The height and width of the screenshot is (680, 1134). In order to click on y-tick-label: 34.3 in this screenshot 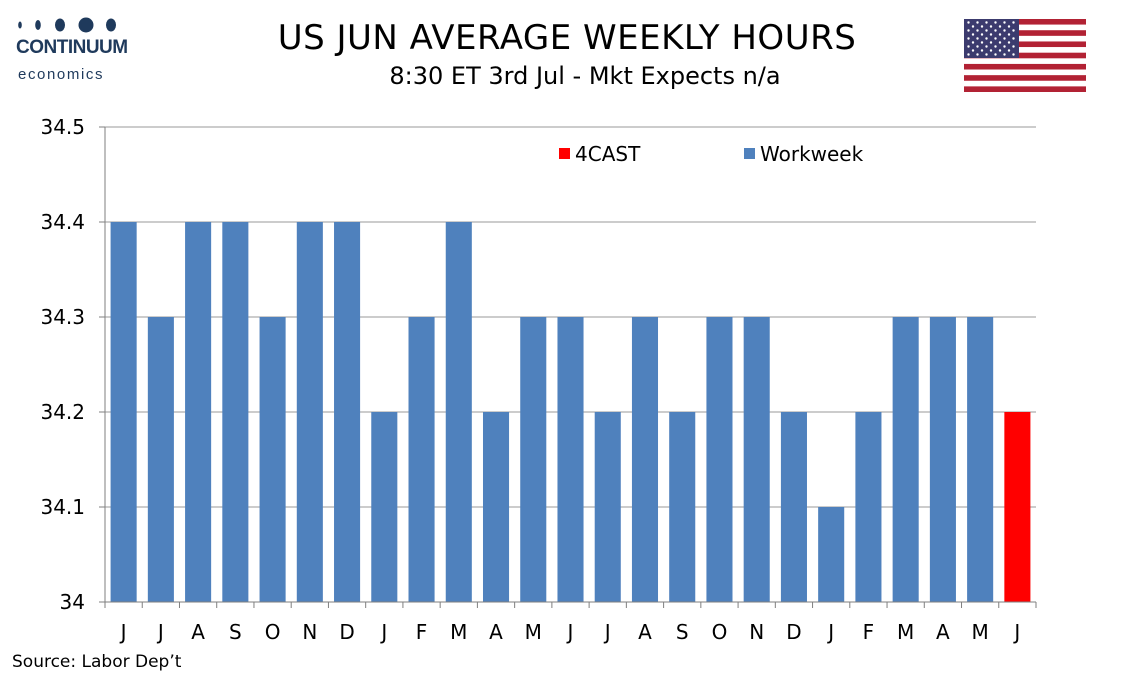, I will do `click(62, 317)`.